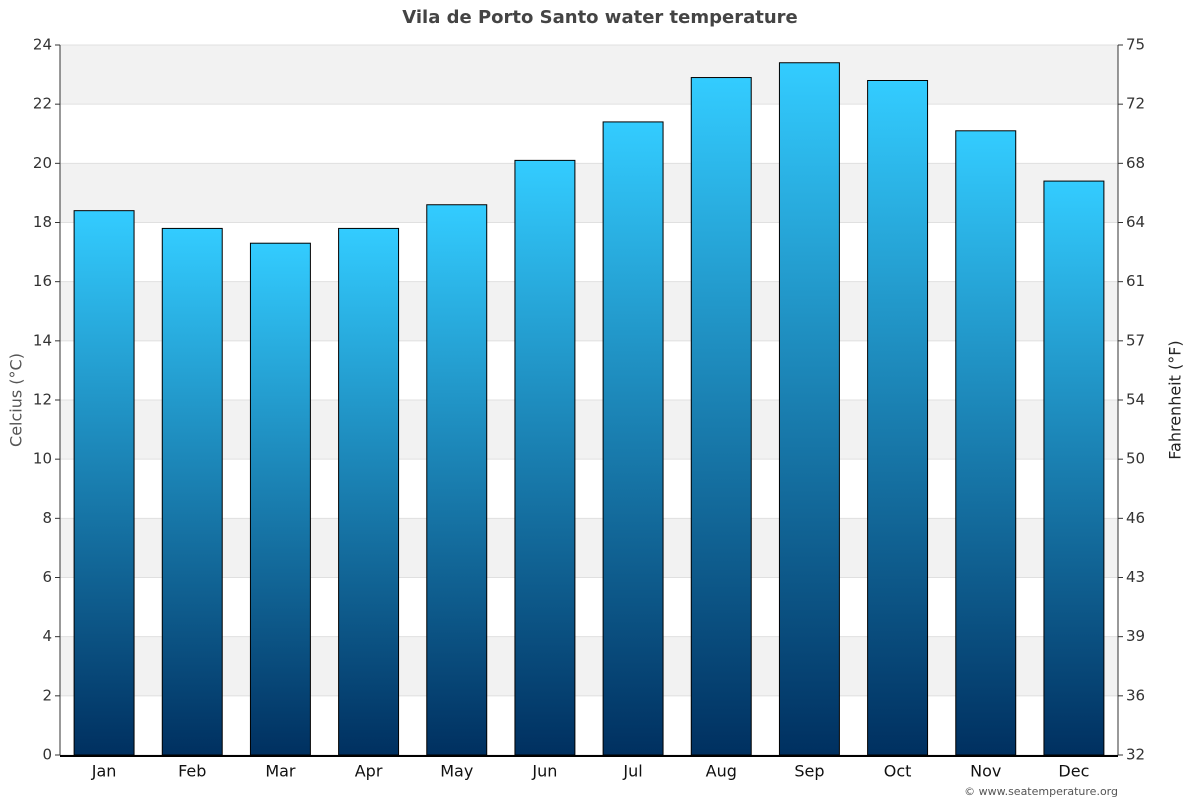 Image resolution: width=1200 pixels, height=800 pixels. Describe the element at coordinates (47, 695) in the screenshot. I see `y-tick-label: 2` at that location.